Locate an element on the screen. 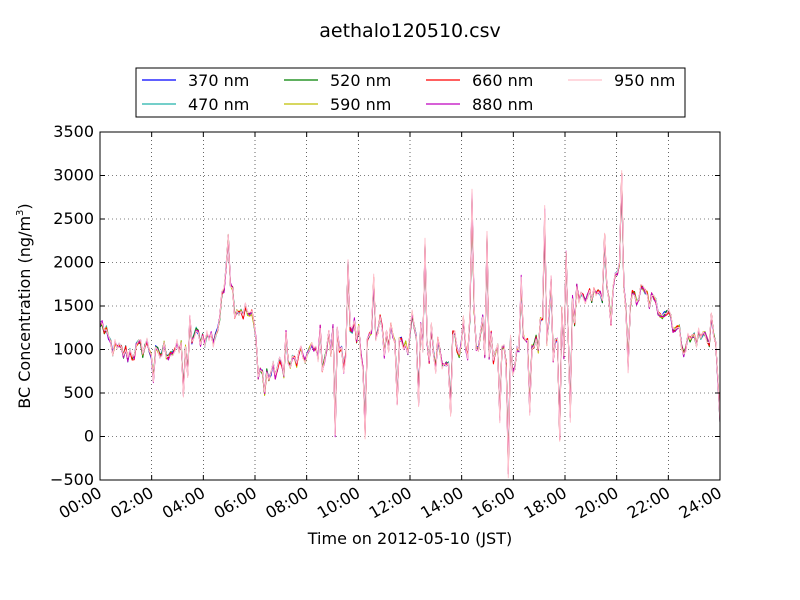 Image resolution: width=800 pixels, height=600 pixels. x-axis-label: Time on 2012-05-10 (JST) is located at coordinates (409, 538).